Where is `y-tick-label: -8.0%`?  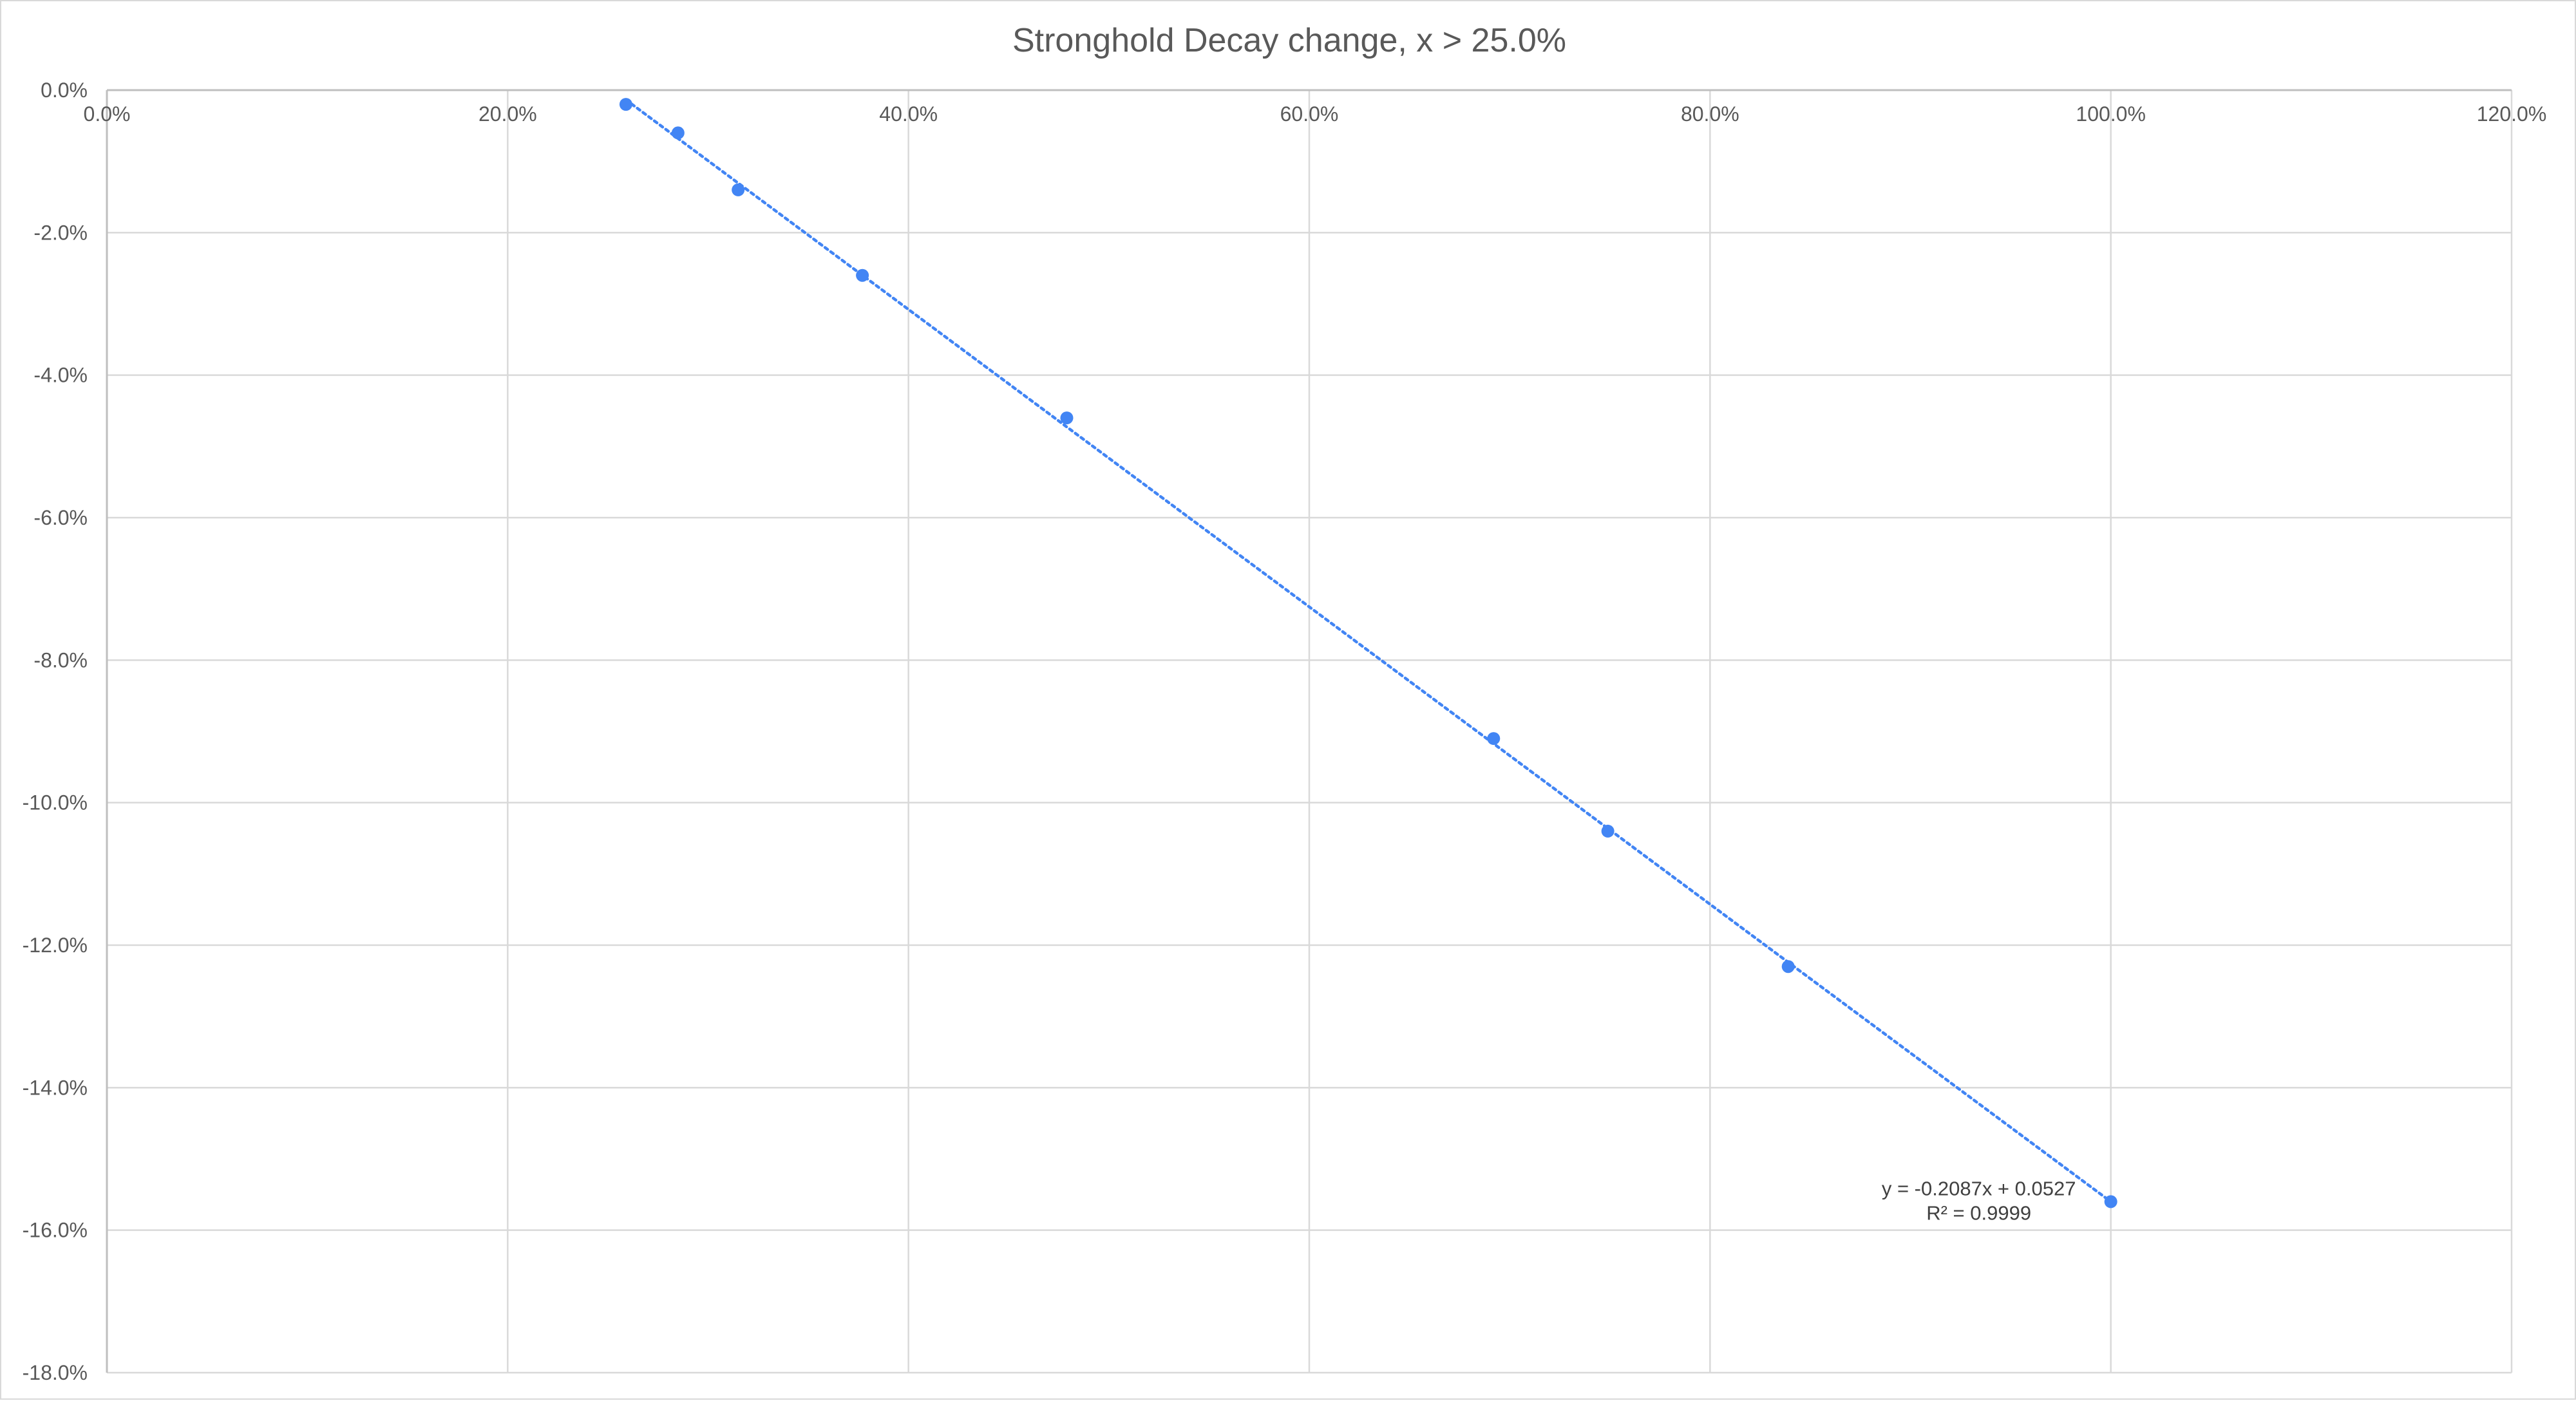 y-tick-label: -8.0% is located at coordinates (60, 660).